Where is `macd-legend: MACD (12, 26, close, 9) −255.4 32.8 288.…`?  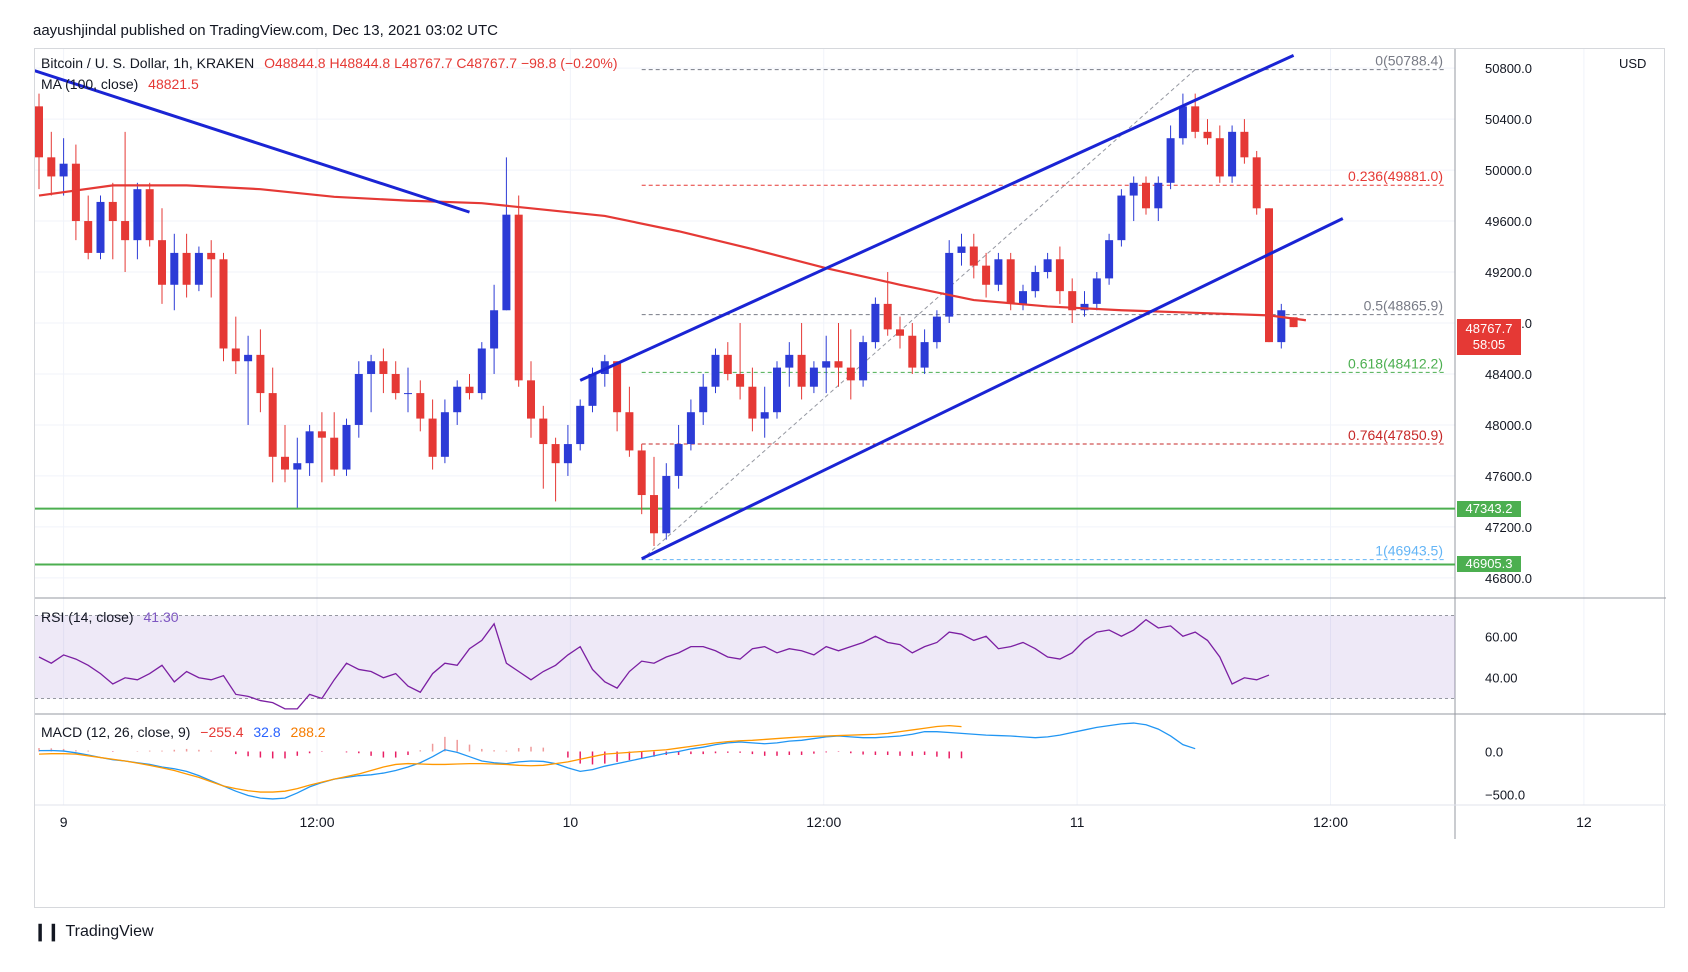
macd-legend: MACD (12, 26, close, 9) −255.4 32.8 288.… is located at coordinates (186, 732).